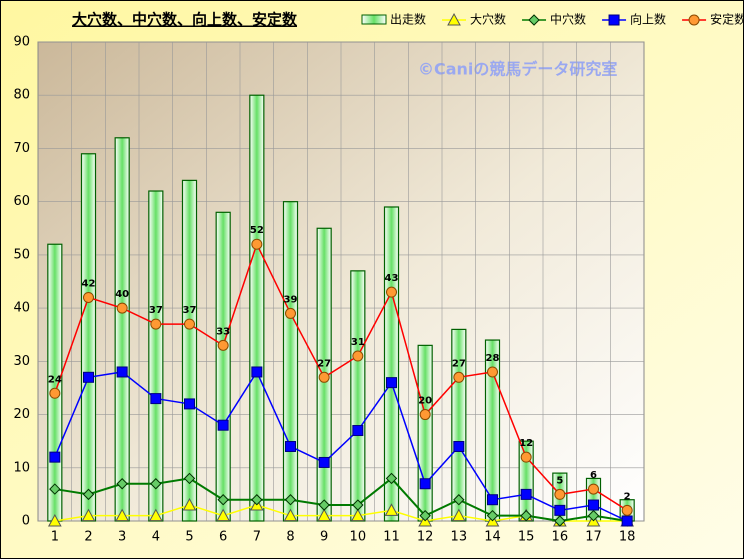  I want to click on x-tick-label: 8, so click(290, 537).